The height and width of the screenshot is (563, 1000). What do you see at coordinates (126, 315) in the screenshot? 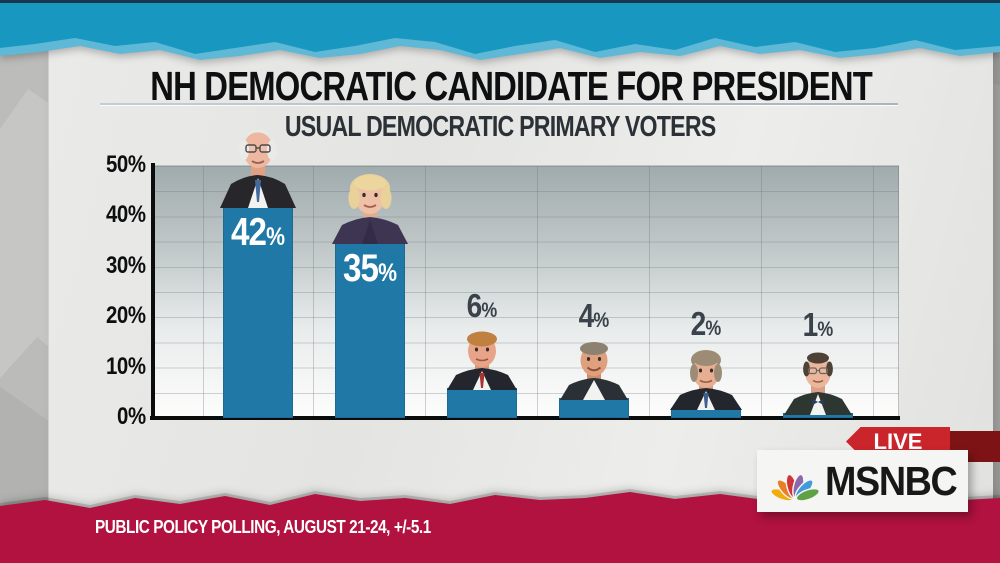
I see `y-tick-20: 20%` at bounding box center [126, 315].